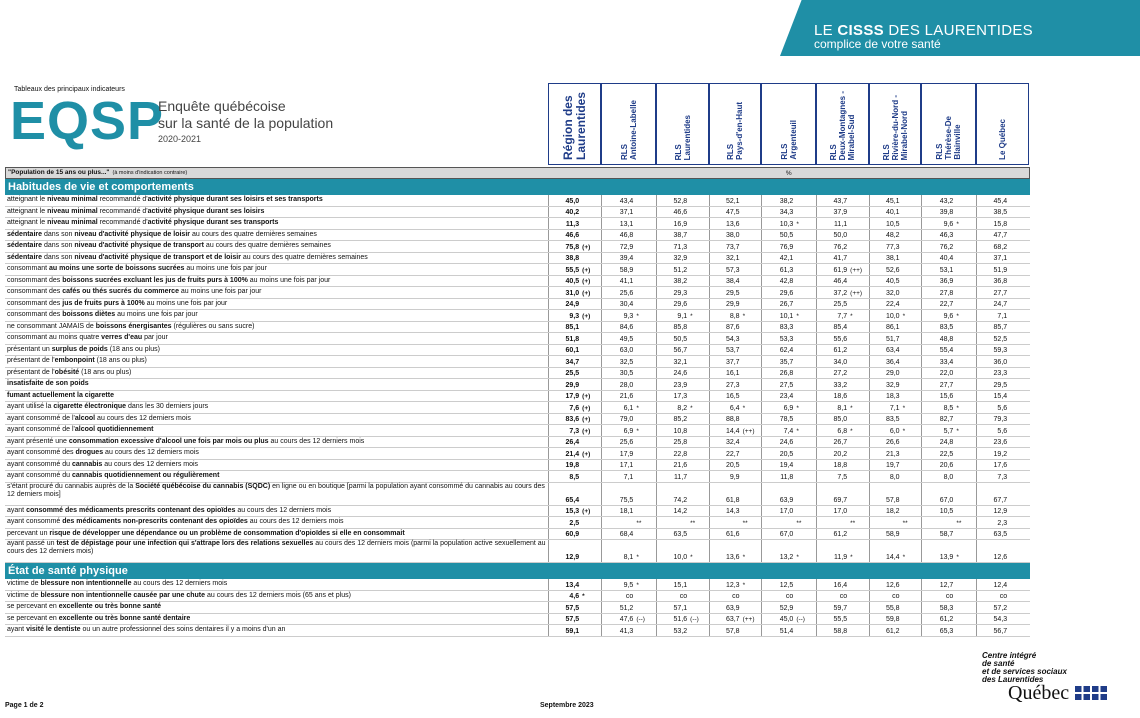 This screenshot has height=718, width=1140. What do you see at coordinates (788, 441) in the screenshot?
I see `table-cell: 24,6` at bounding box center [788, 441].